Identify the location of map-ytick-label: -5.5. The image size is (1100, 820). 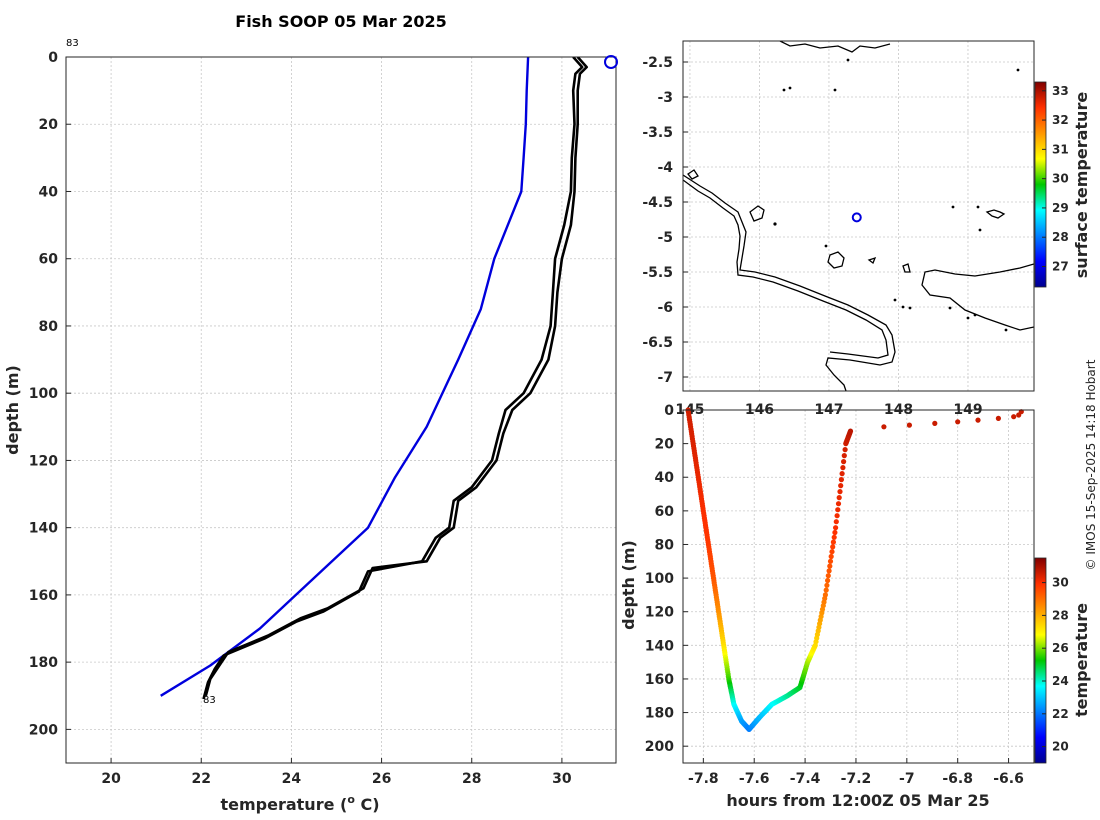
(657, 273).